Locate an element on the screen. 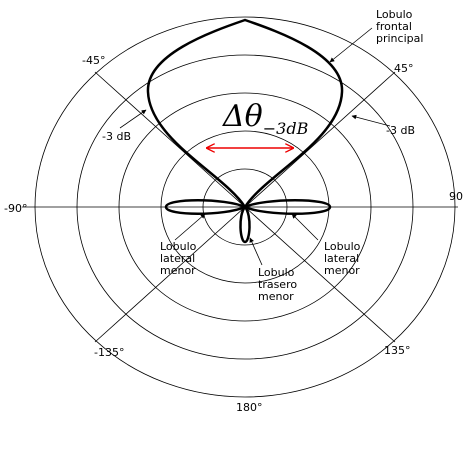 The height and width of the screenshot is (454, 466). label-line: principal is located at coordinates (399, 38).